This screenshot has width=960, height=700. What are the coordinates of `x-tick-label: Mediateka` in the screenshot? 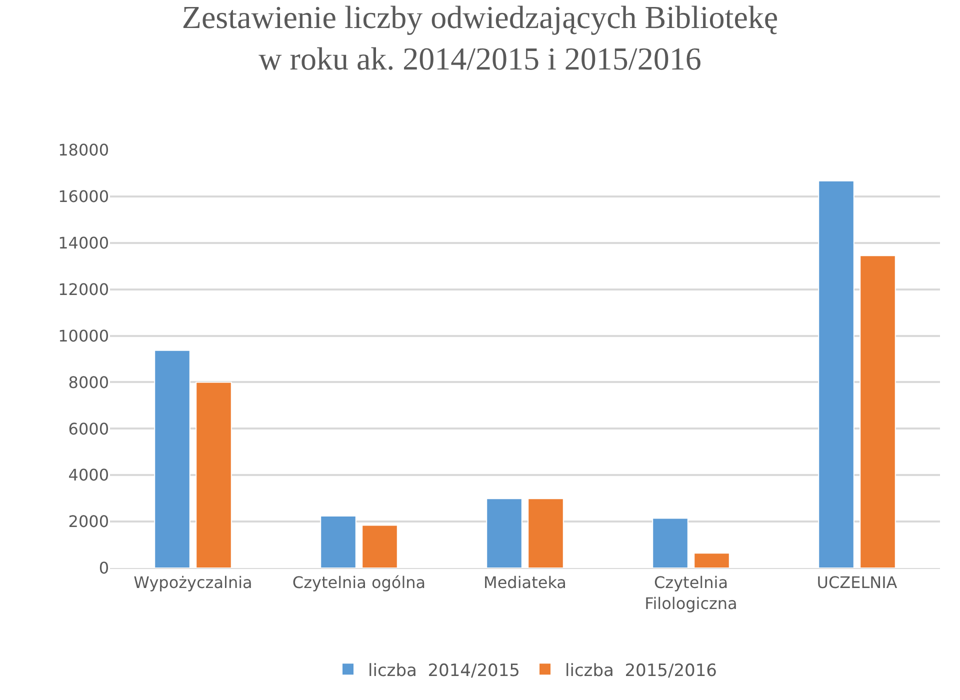 It's located at (525, 582).